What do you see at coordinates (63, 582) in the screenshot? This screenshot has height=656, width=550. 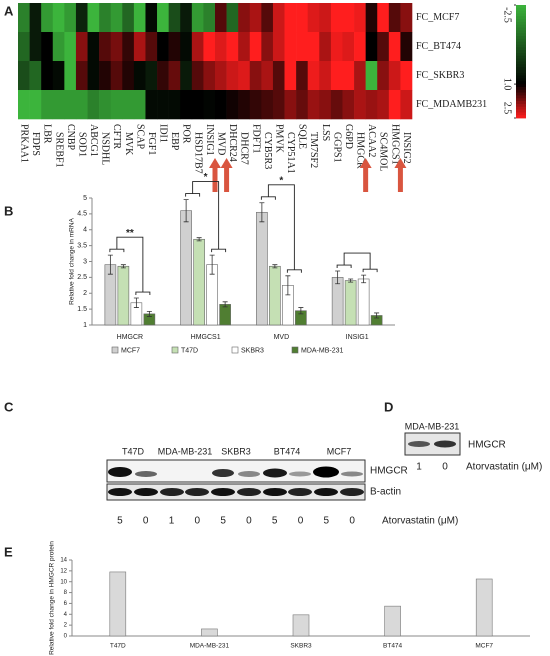 I see `y-tick-label: 10` at bounding box center [63, 582].